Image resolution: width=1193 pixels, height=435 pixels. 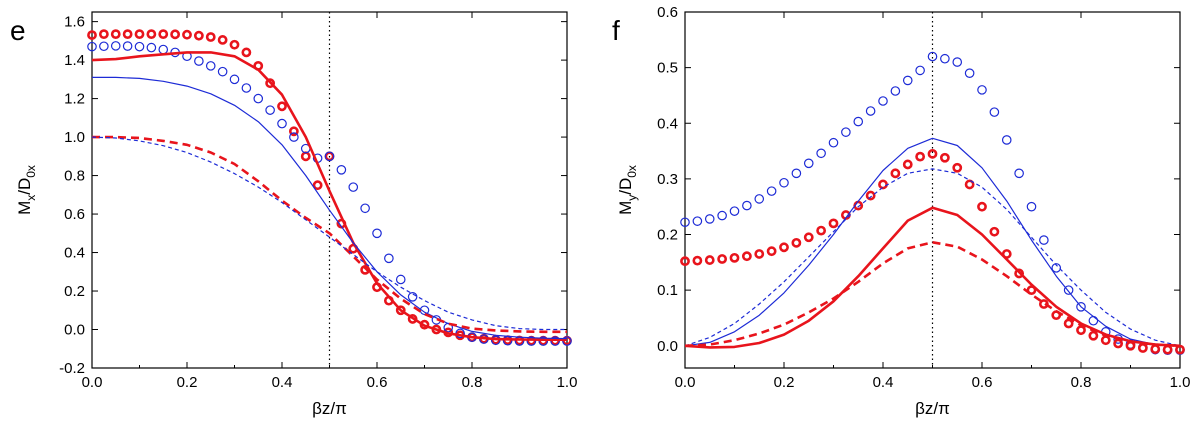 What do you see at coordinates (932, 294) in the screenshot?
I see `series-line` at bounding box center [932, 294].